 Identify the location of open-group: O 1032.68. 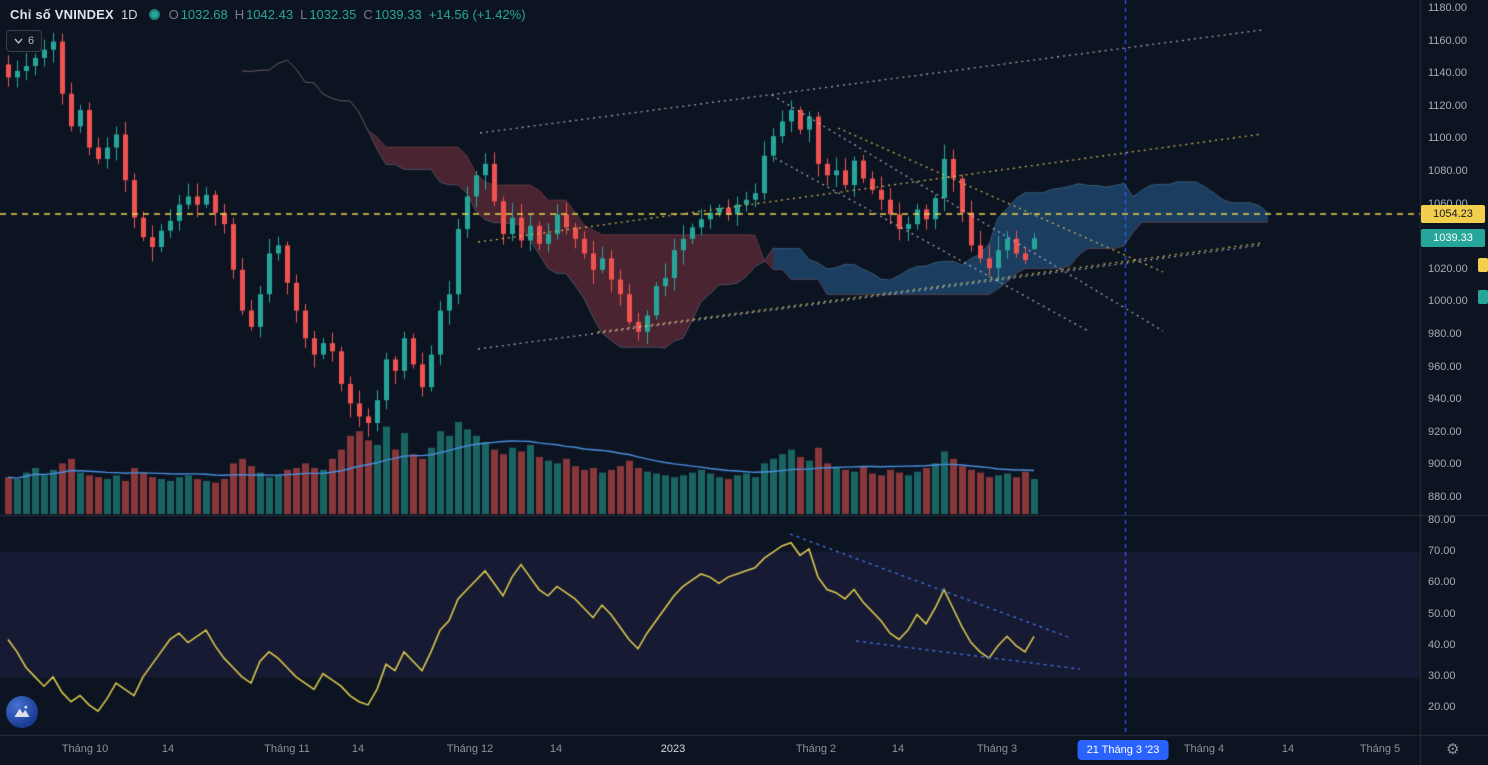
(198, 14).